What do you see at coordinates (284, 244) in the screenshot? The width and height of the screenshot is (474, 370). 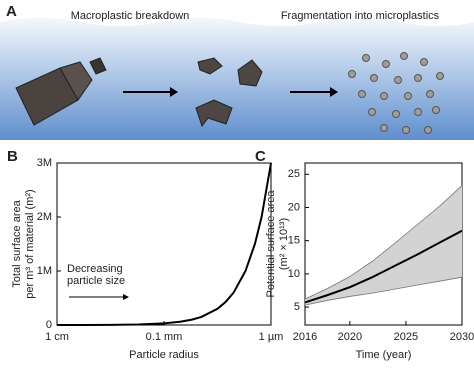 I see `y-axis-label: (m² × 10¹³)` at bounding box center [284, 244].